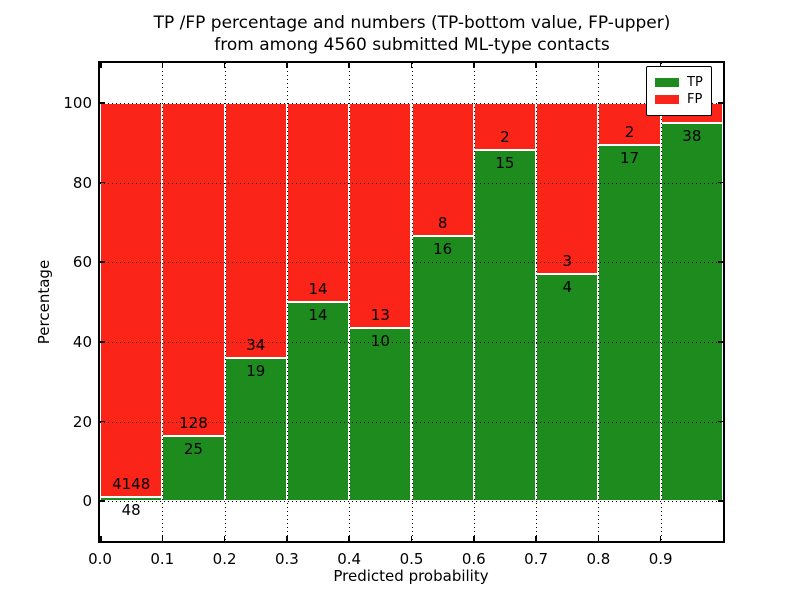  I want to click on legend-label-tp: TP, so click(695, 82).